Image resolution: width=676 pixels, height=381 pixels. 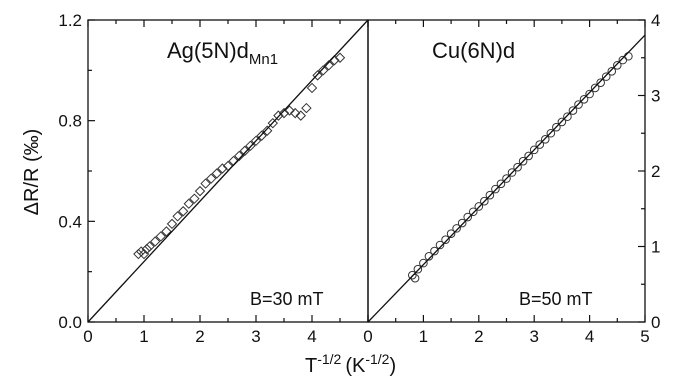 What do you see at coordinates (311, 336) in the screenshot?
I see `left-x-tick-label: 4` at bounding box center [311, 336].